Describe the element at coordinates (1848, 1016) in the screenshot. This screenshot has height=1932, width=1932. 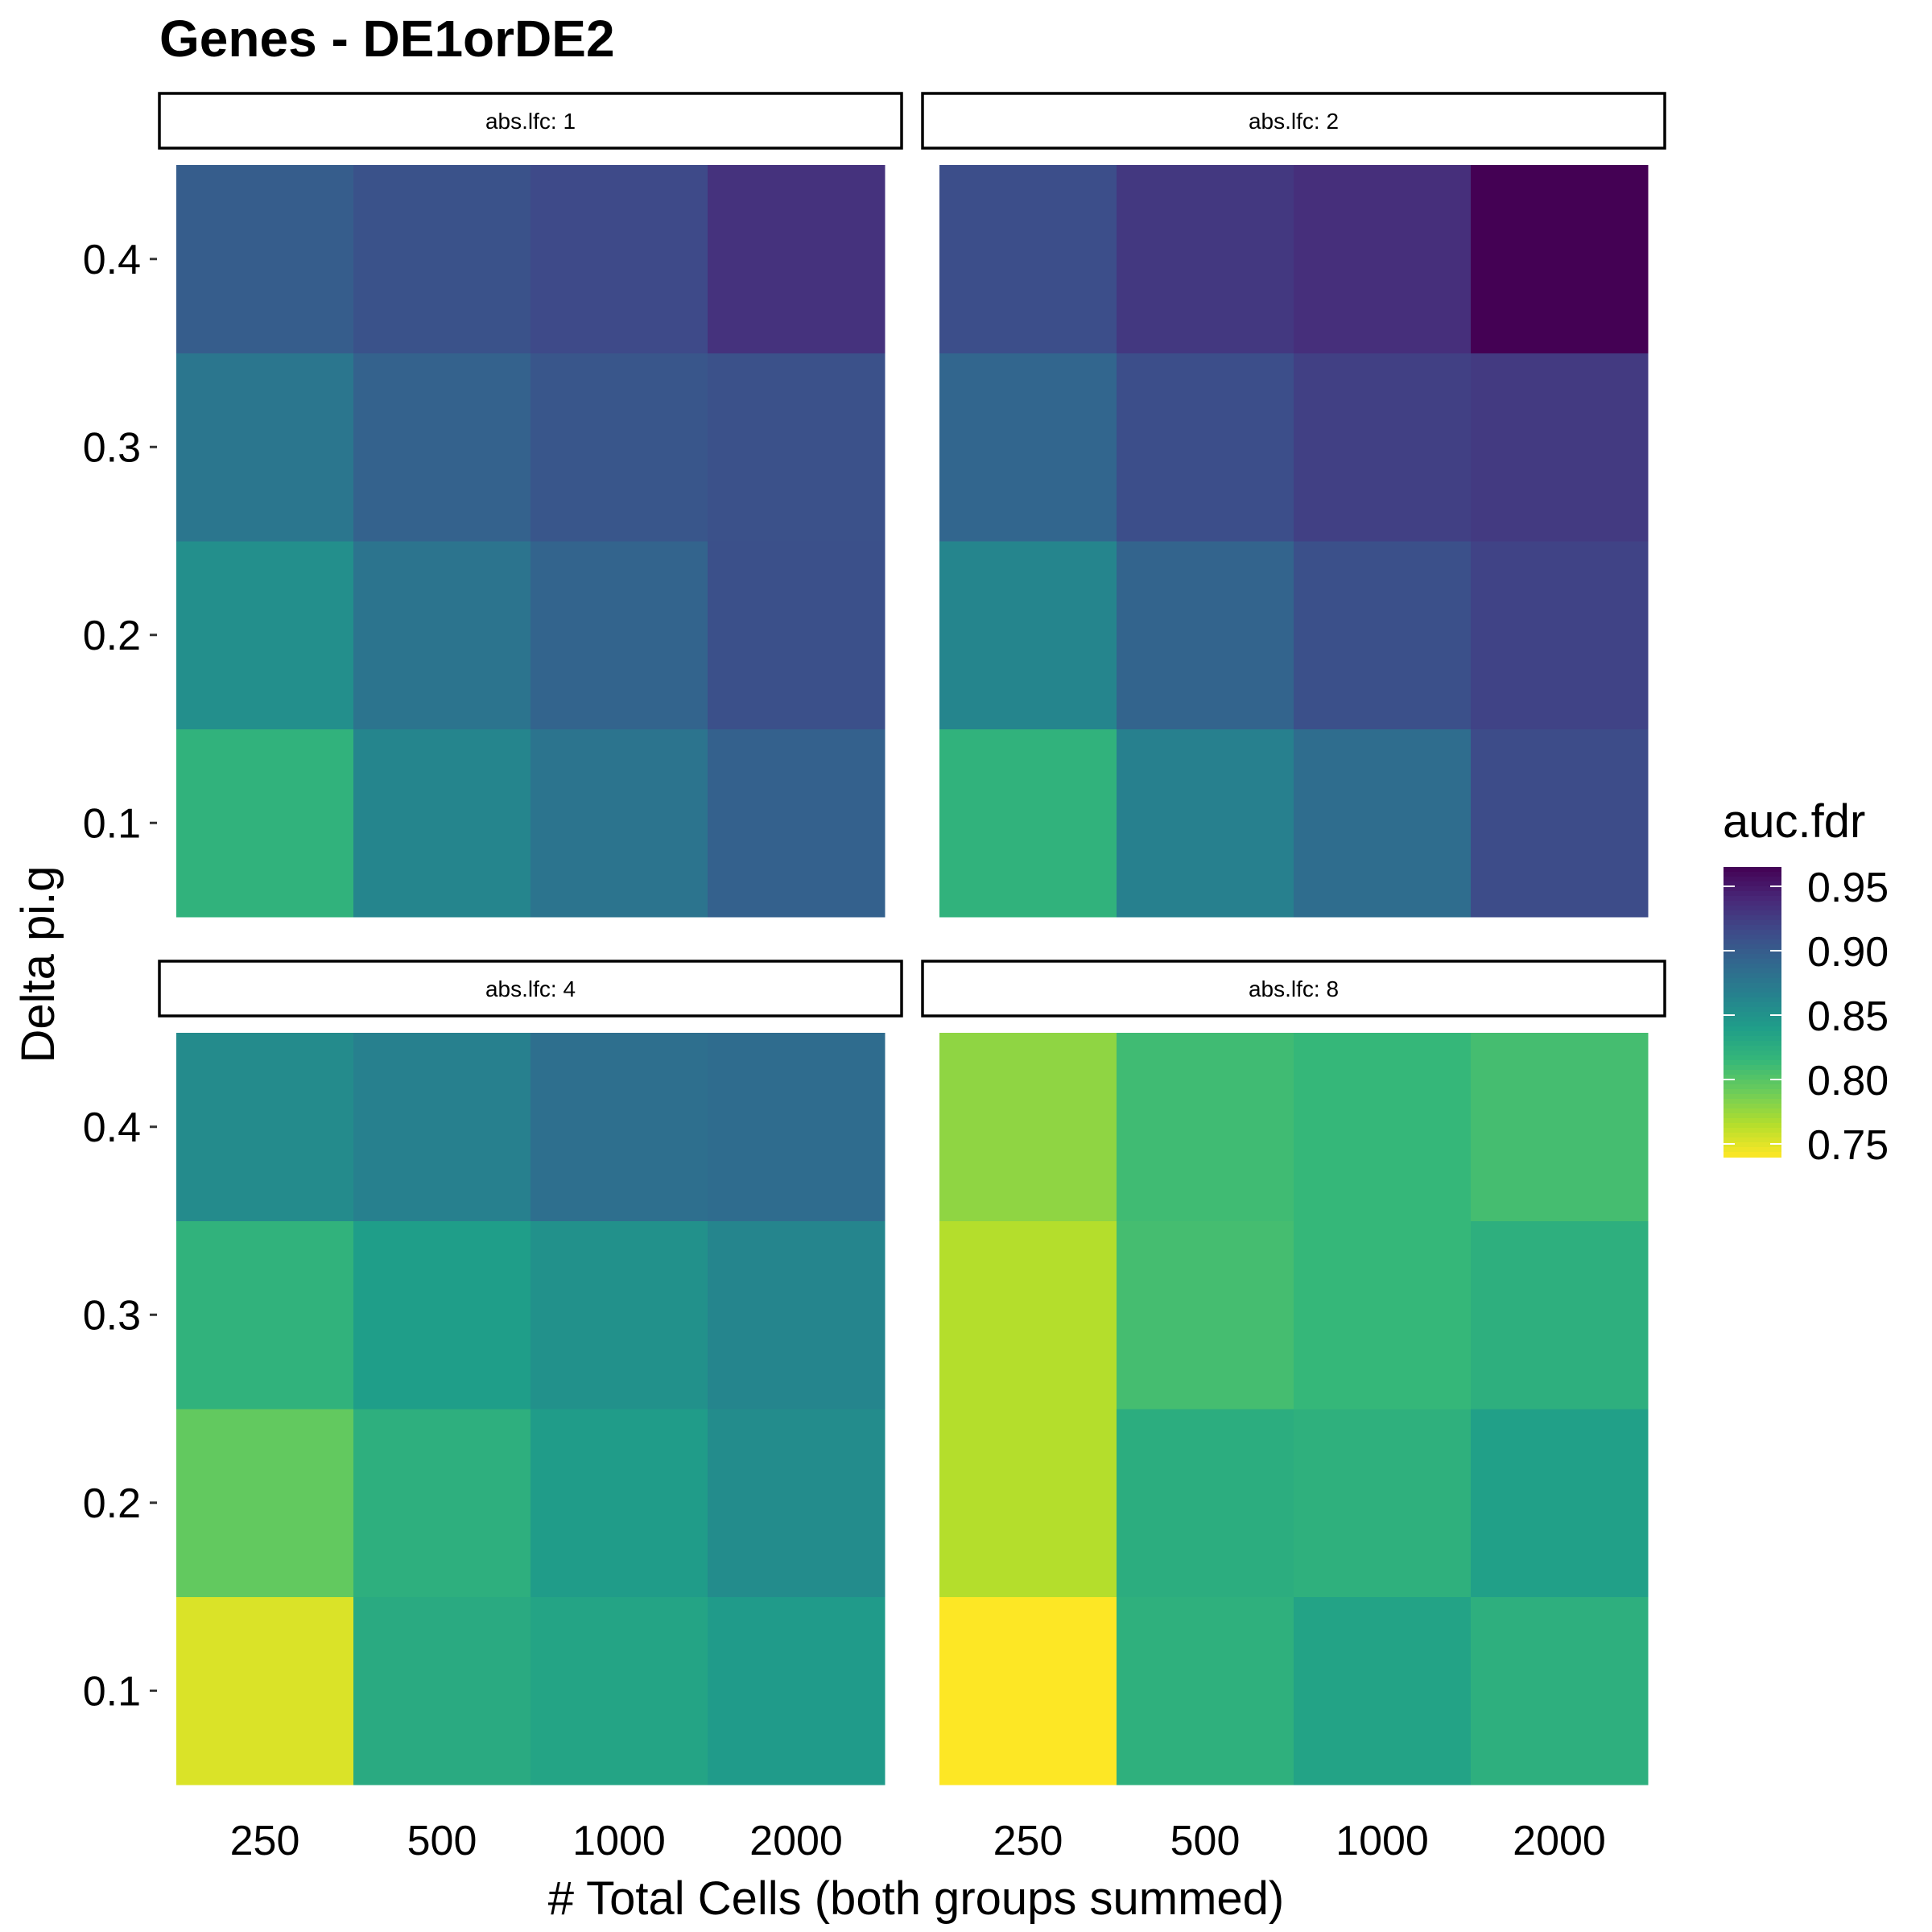
I see `legend-tick-label: 0.85` at that location.